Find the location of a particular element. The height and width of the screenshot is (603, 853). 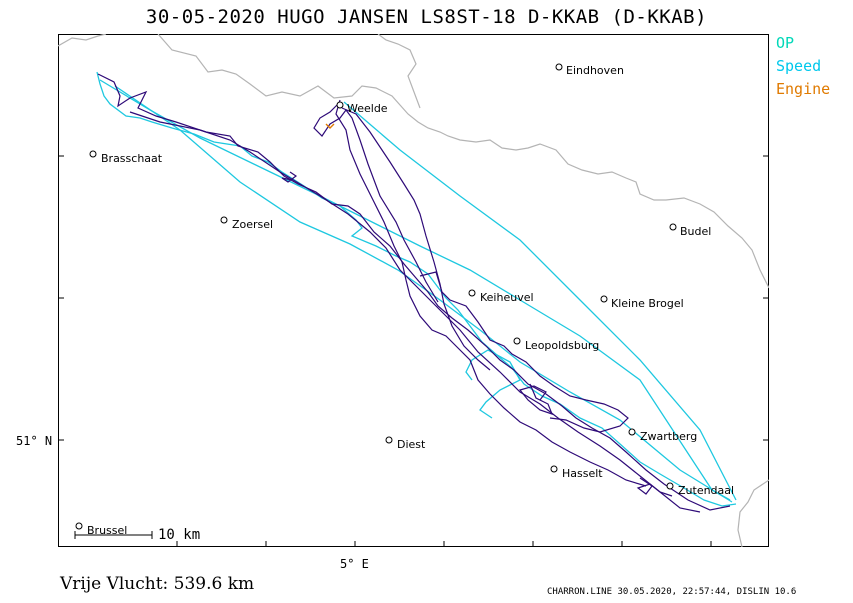

city-label-leopoldsburg: Leopoldsburg is located at coordinates (562, 345).